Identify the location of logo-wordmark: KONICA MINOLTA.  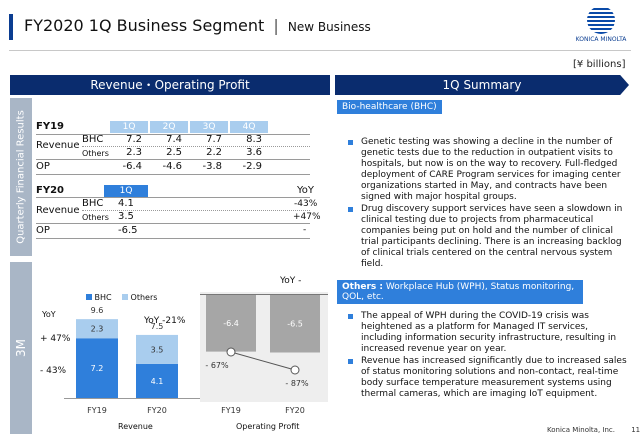
(601, 39).